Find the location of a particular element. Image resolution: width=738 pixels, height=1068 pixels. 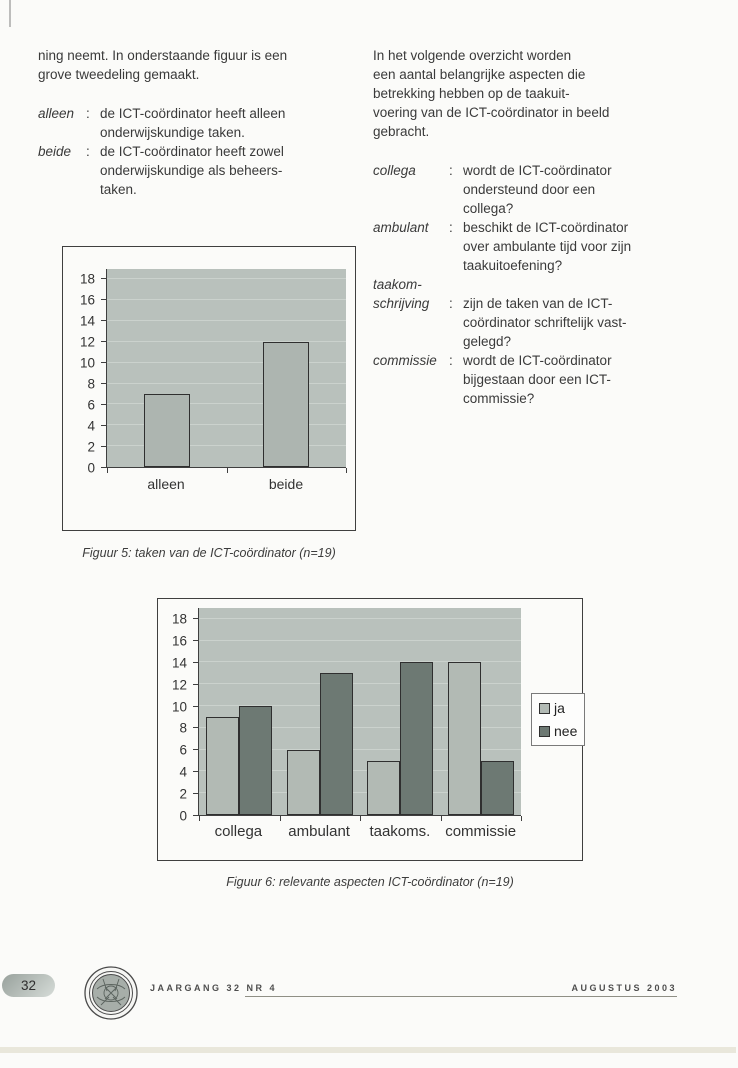

plot-area is located at coordinates (360, 714).